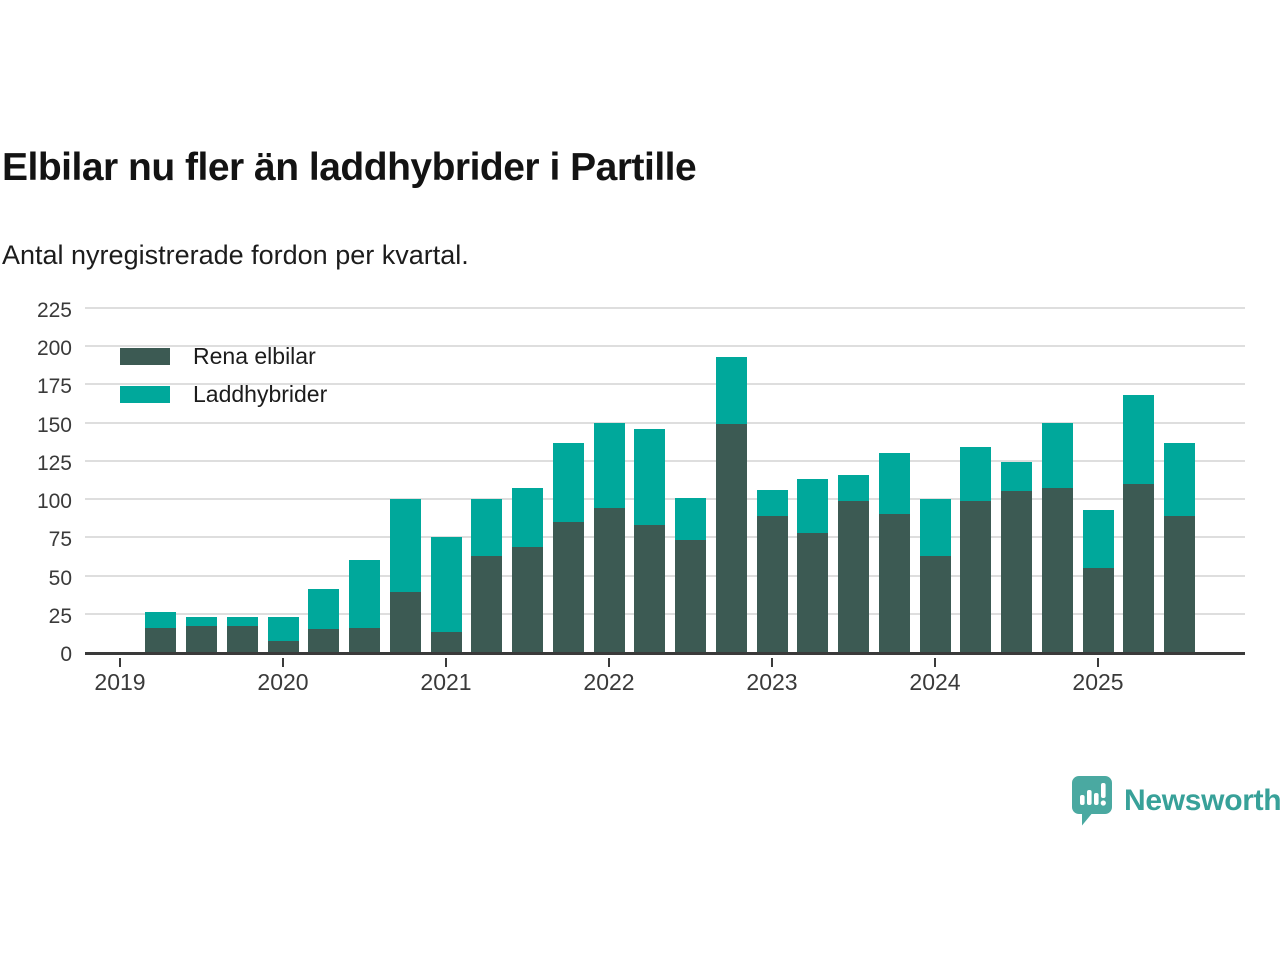 The image size is (1280, 960). I want to click on bar-2024-Q2-laddhybrider, so click(976, 474).